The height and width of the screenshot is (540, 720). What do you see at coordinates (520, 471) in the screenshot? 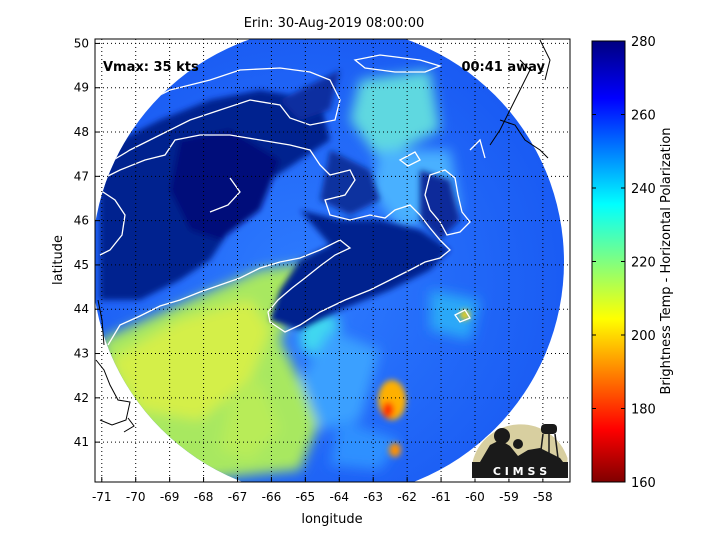
I see `cimss-logo-text: C I M S S` at bounding box center [520, 471].